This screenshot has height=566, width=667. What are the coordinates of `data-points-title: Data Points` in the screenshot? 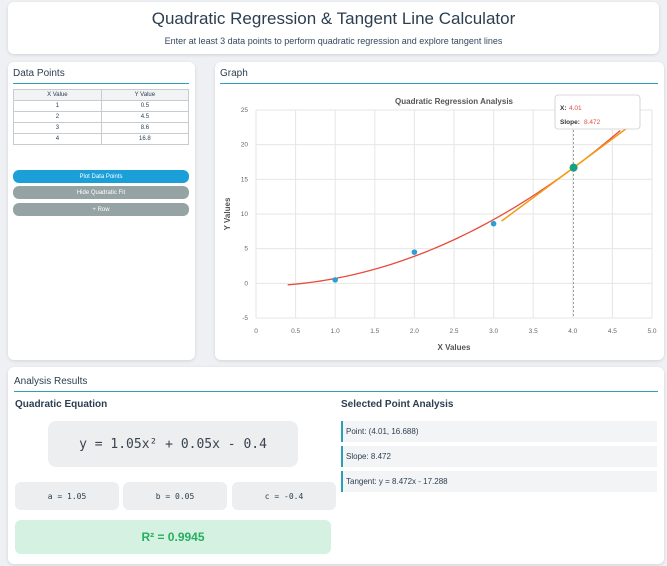 It's located at (101, 76).